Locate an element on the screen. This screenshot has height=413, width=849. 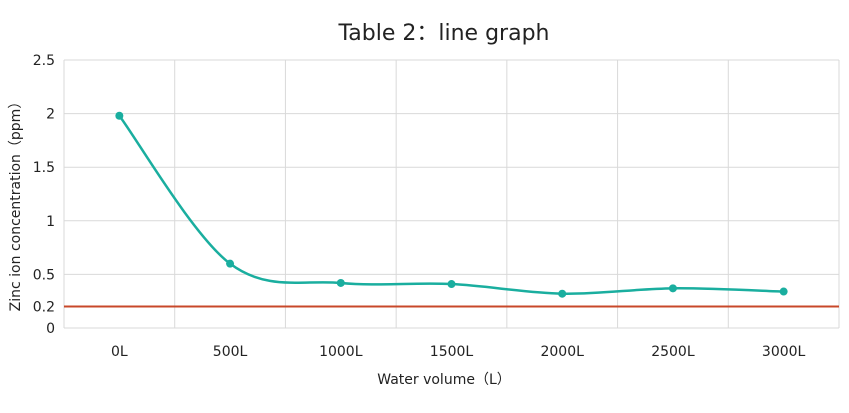
y-tick-label: 2 is located at coordinates (50, 115).